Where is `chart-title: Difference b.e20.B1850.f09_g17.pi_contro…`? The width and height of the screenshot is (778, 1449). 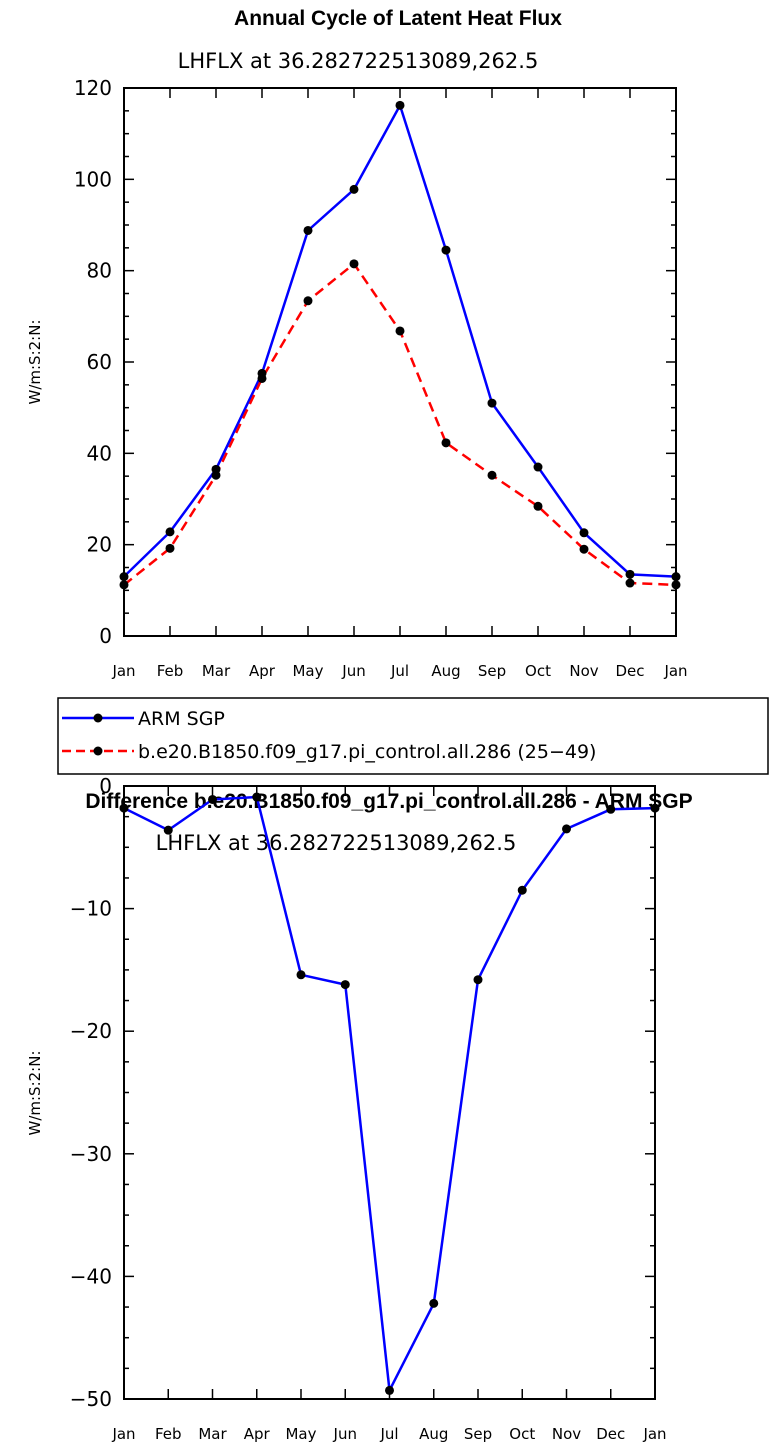 chart-title: Difference b.e20.B1850.f09_g17.pi_contro… is located at coordinates (388, 801).